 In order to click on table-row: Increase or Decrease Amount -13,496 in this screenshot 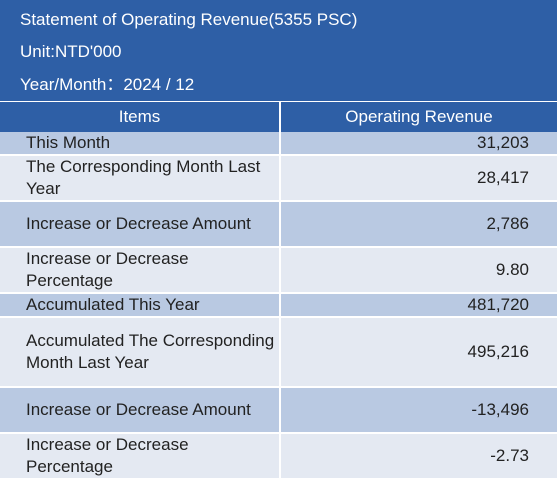, I will do `click(278, 410)`.